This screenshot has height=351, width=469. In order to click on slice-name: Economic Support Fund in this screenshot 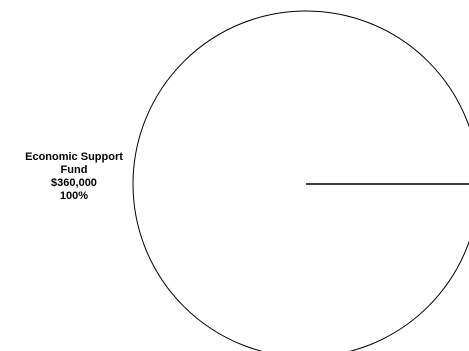, I will do `click(74, 163)`.